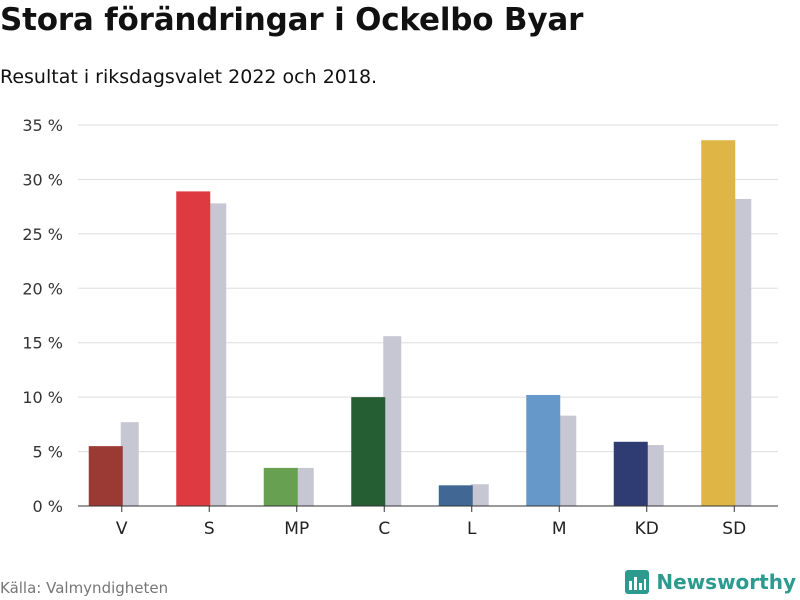 This screenshot has height=600, width=800. Describe the element at coordinates (42, 397) in the screenshot. I see `y-tick-label: 10 %` at that location.